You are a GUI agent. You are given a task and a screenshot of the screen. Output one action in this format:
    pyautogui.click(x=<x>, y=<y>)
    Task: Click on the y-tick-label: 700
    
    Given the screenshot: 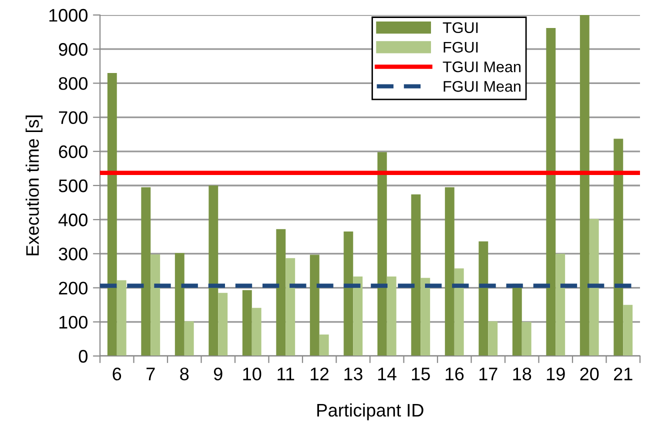 What is the action you would take?
    pyautogui.click(x=73, y=117)
    